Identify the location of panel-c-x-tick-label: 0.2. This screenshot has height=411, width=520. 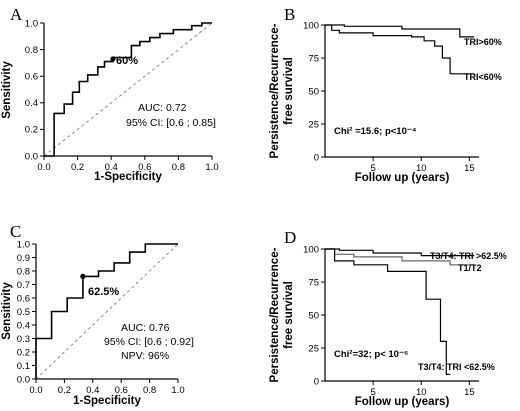
(64, 390).